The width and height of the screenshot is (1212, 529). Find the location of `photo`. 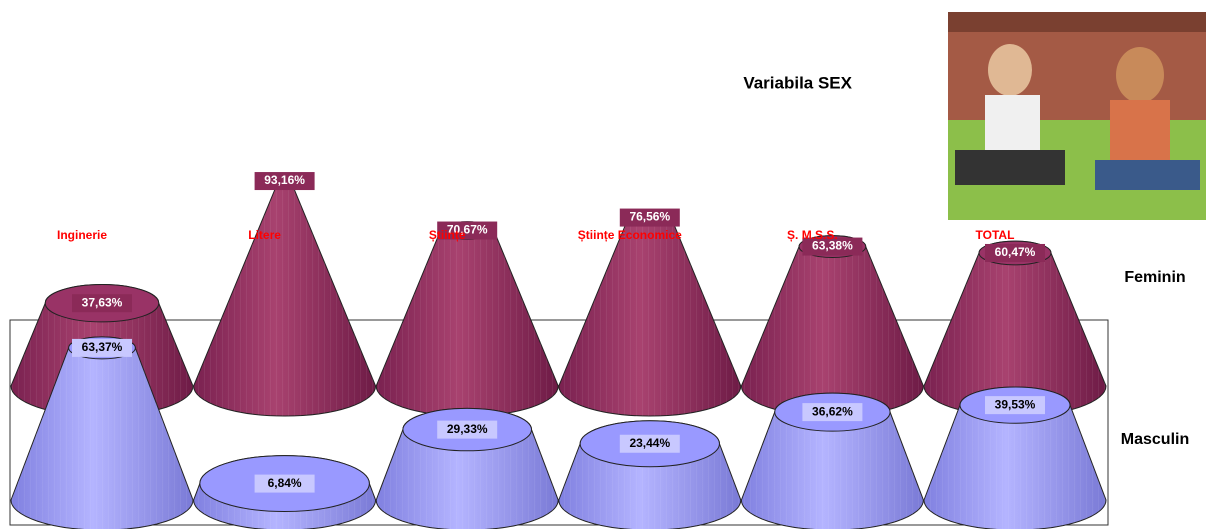

photo is located at coordinates (1077, 116).